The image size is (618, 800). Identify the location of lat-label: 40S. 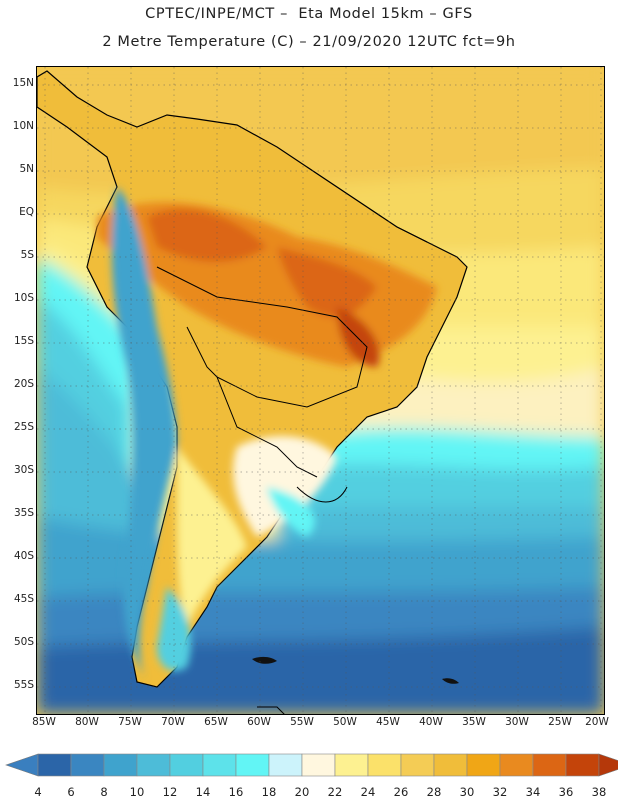
(23, 556).